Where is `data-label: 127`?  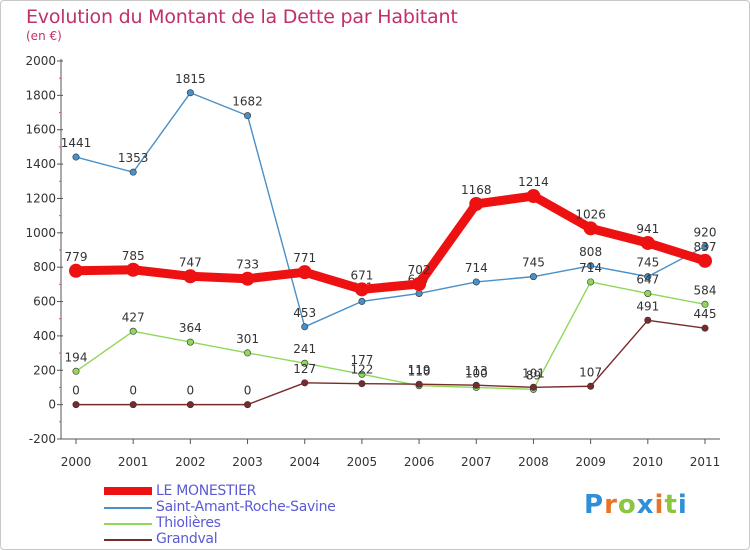
data-label: 127 is located at coordinates (304, 369).